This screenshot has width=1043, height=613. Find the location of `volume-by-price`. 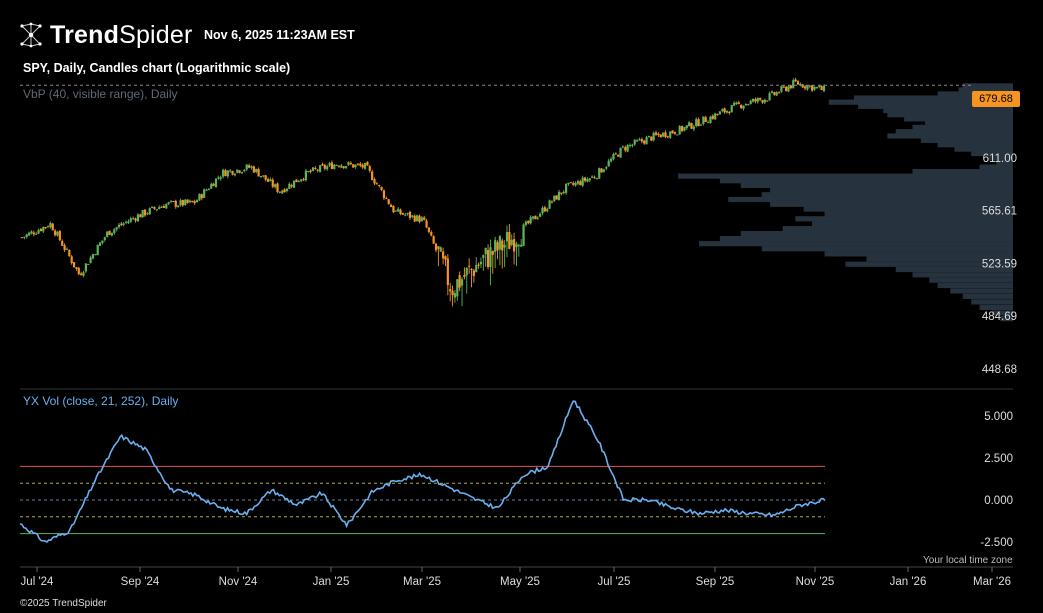

volume-by-price is located at coordinates (845, 202).